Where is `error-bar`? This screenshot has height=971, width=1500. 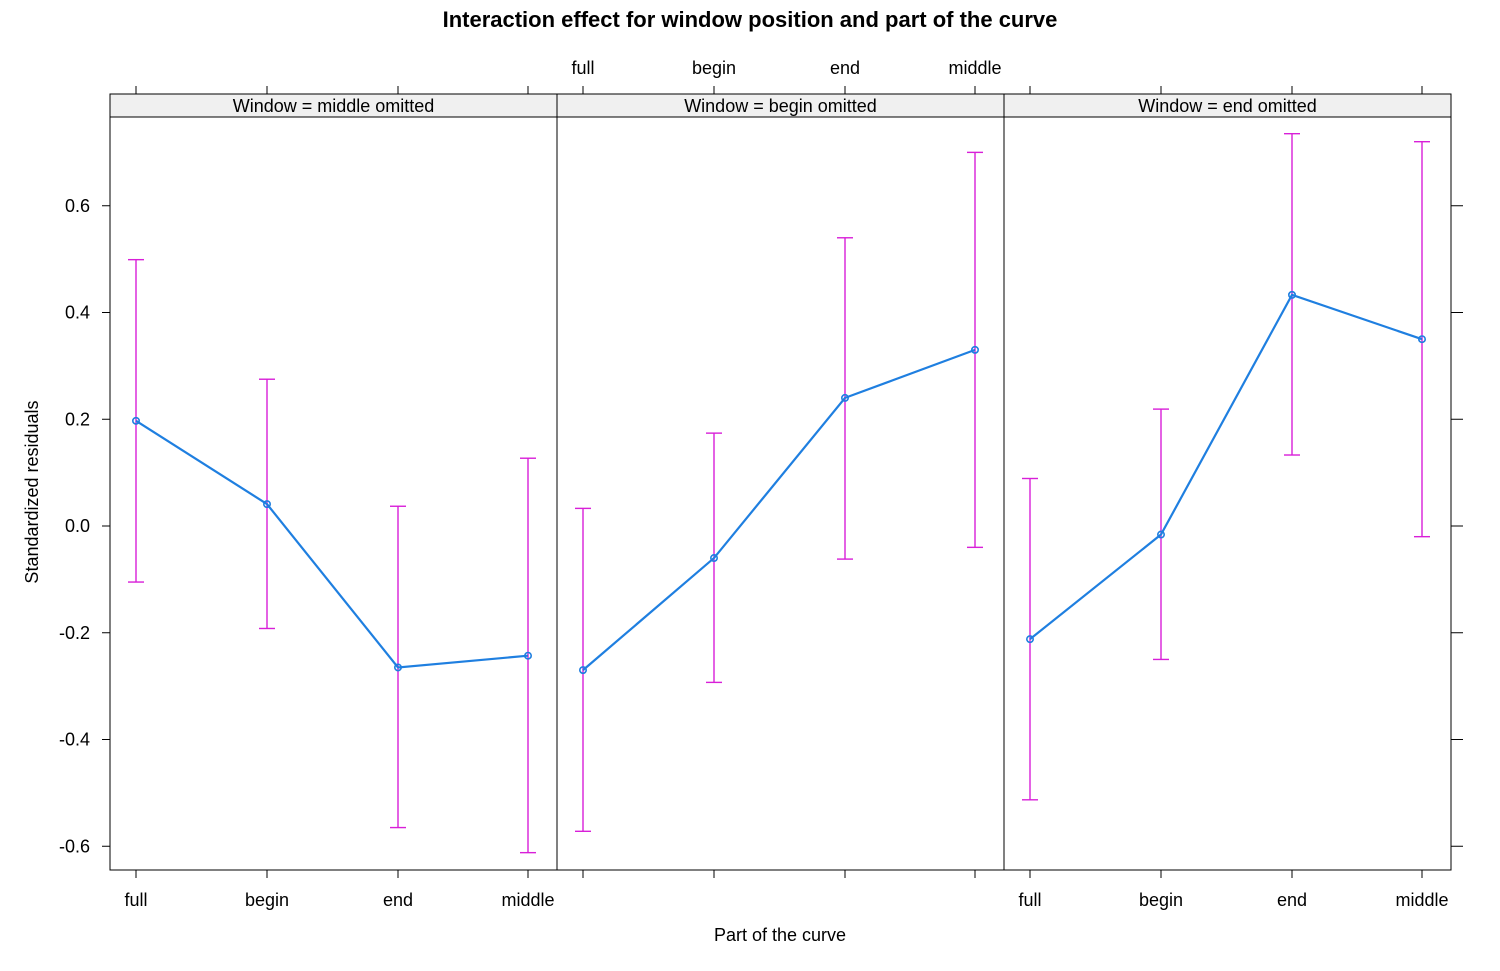
error-bar is located at coordinates (528, 655).